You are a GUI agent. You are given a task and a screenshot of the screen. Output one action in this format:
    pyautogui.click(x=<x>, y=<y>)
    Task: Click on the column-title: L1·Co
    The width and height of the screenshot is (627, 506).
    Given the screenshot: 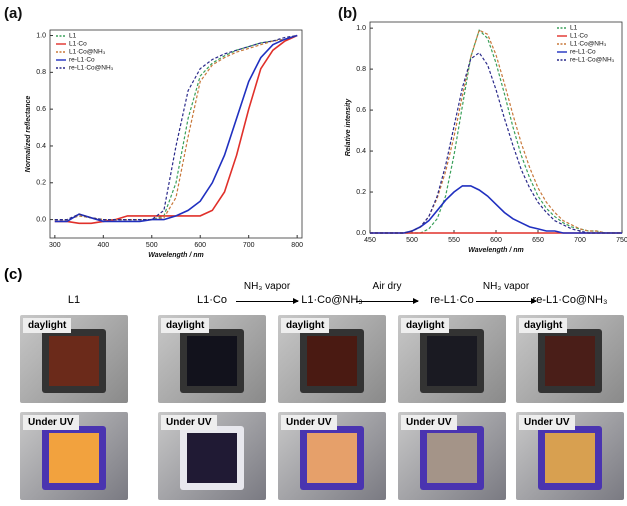 What is the action you would take?
    pyautogui.click(x=212, y=300)
    